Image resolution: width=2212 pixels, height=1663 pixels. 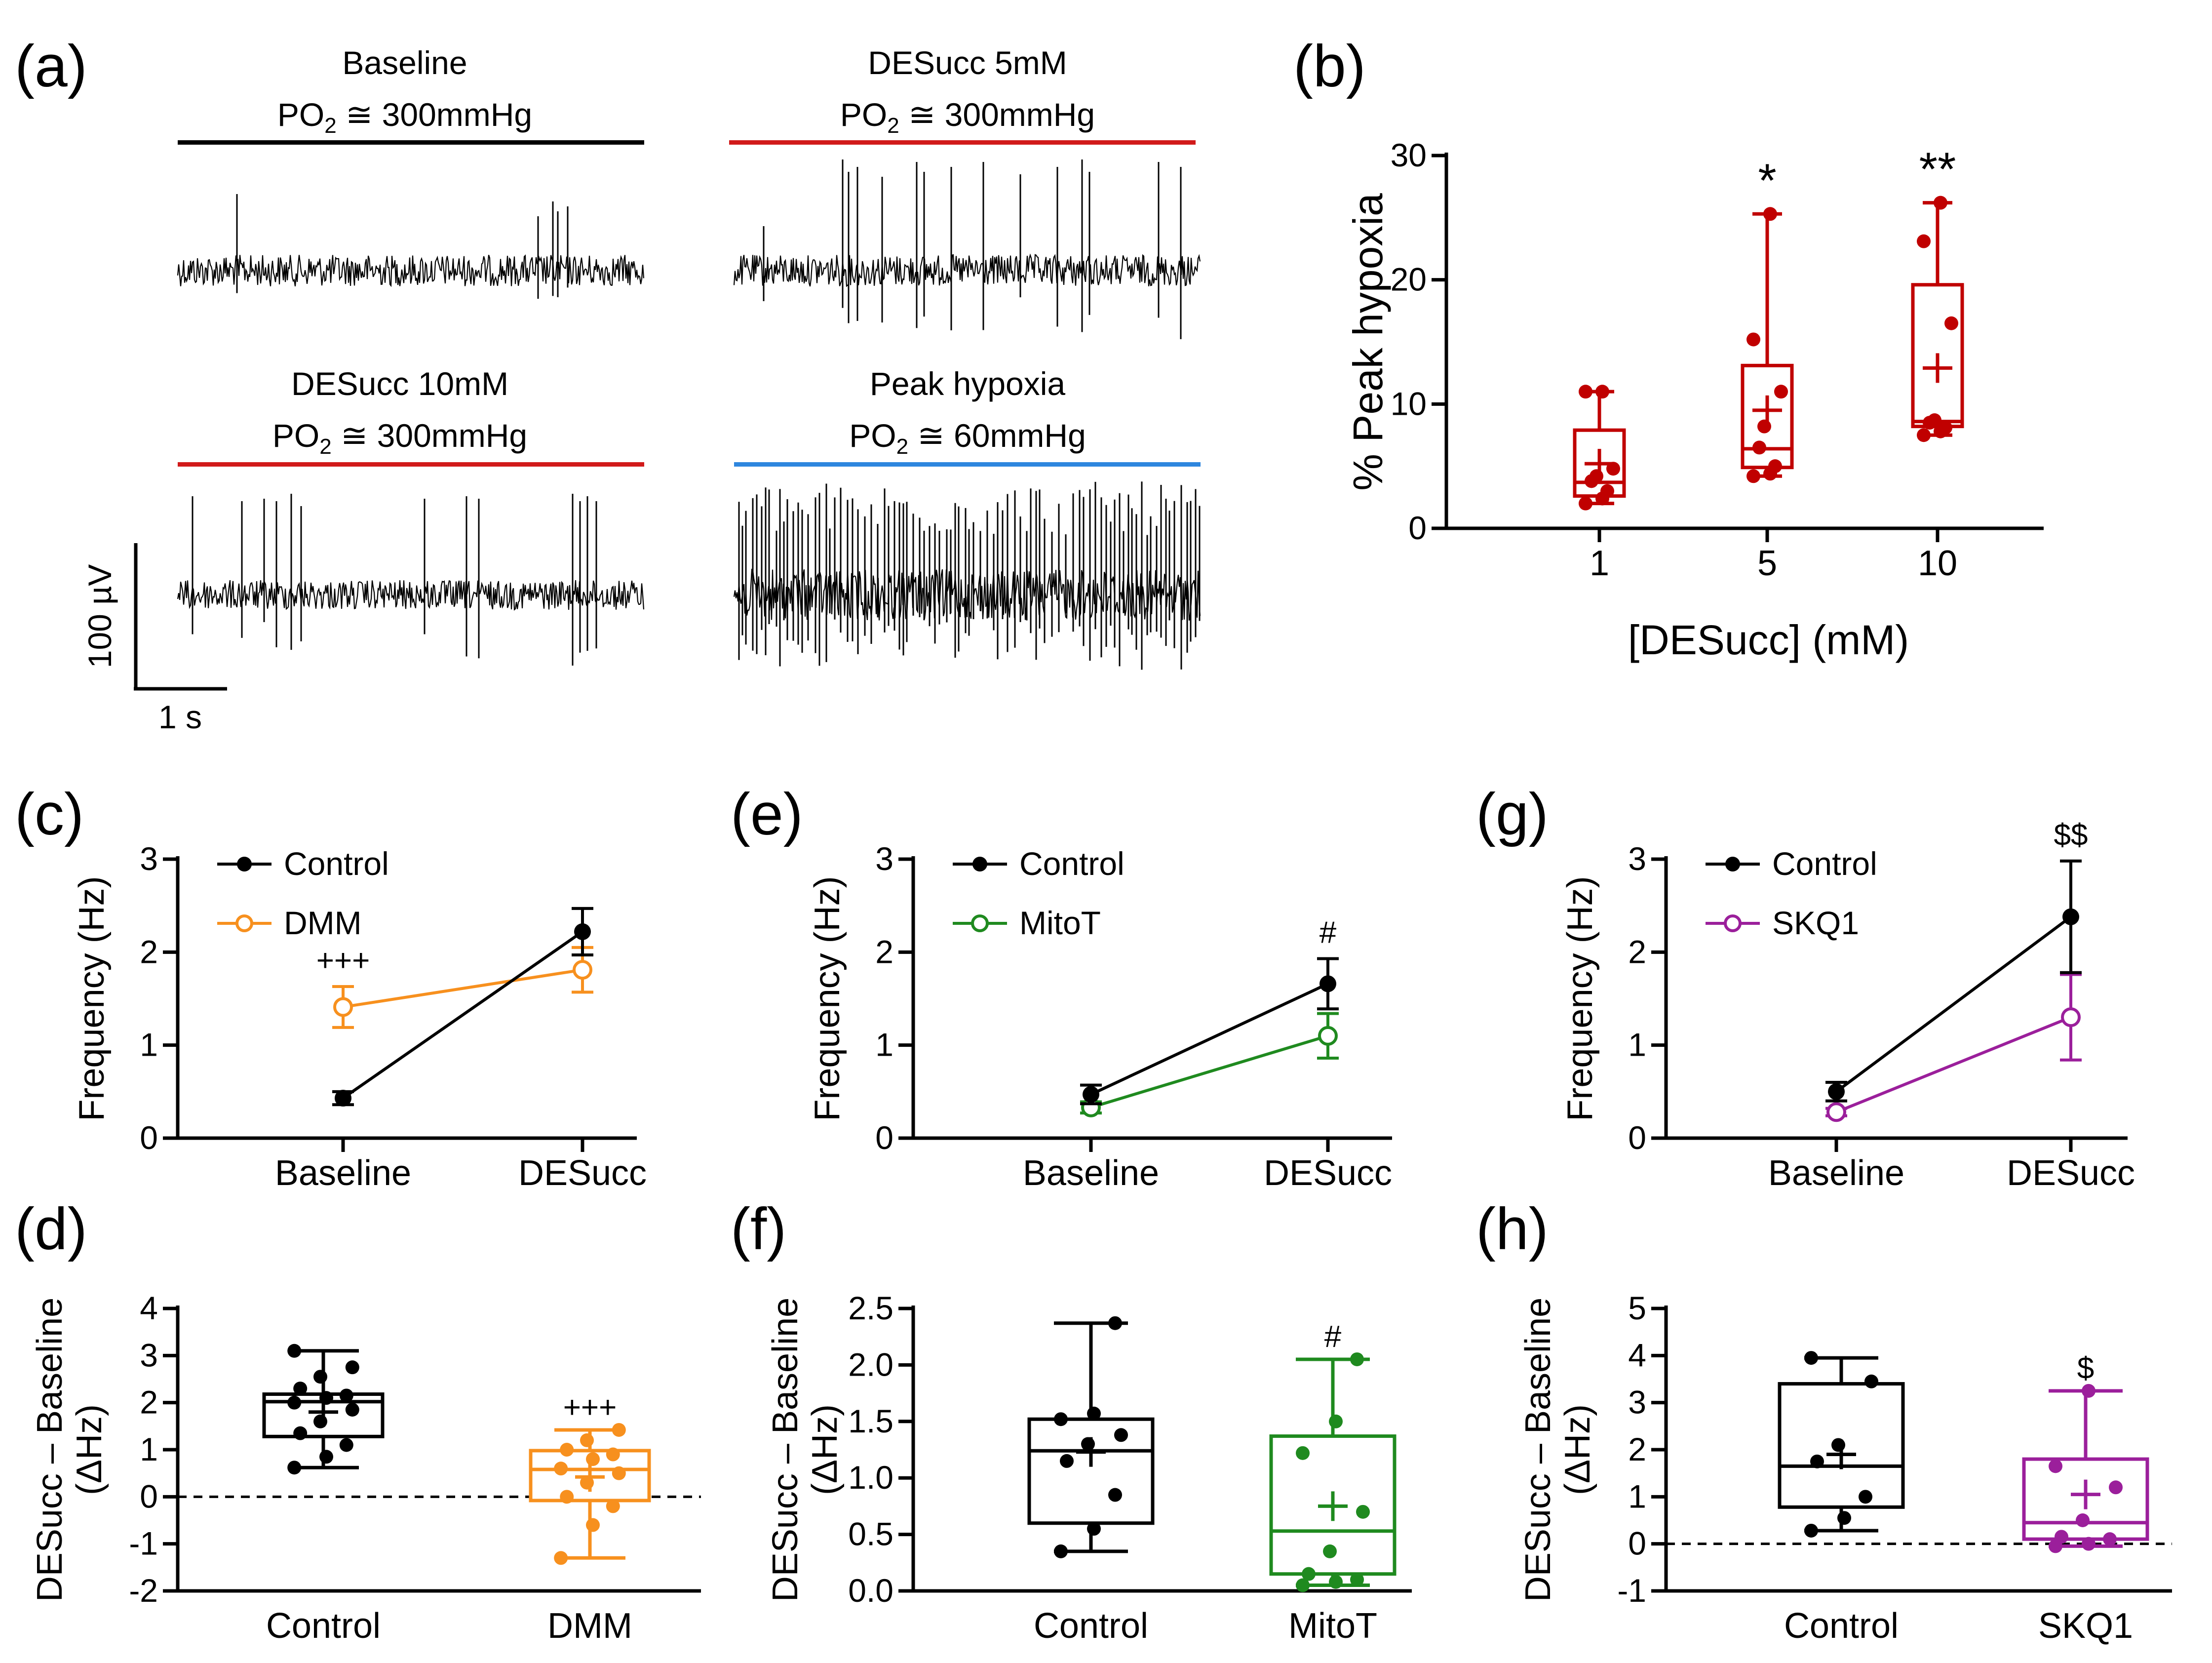 What do you see at coordinates (871, 1590) in the screenshot?
I see `y-tick-label: 0.0` at bounding box center [871, 1590].